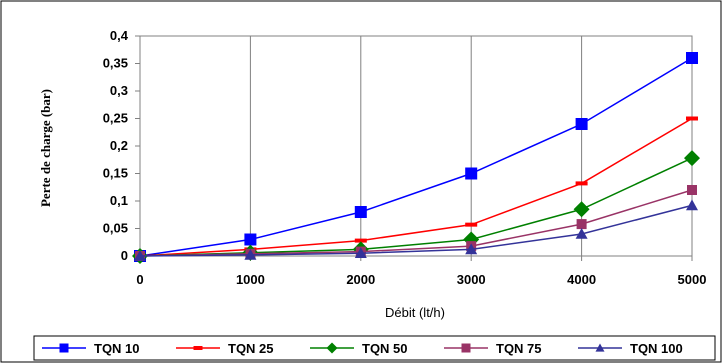 This screenshot has height=363, width=722. Describe the element at coordinates (91, 348) in the screenshot. I see `legend-entry-1: TQN 10` at that location.